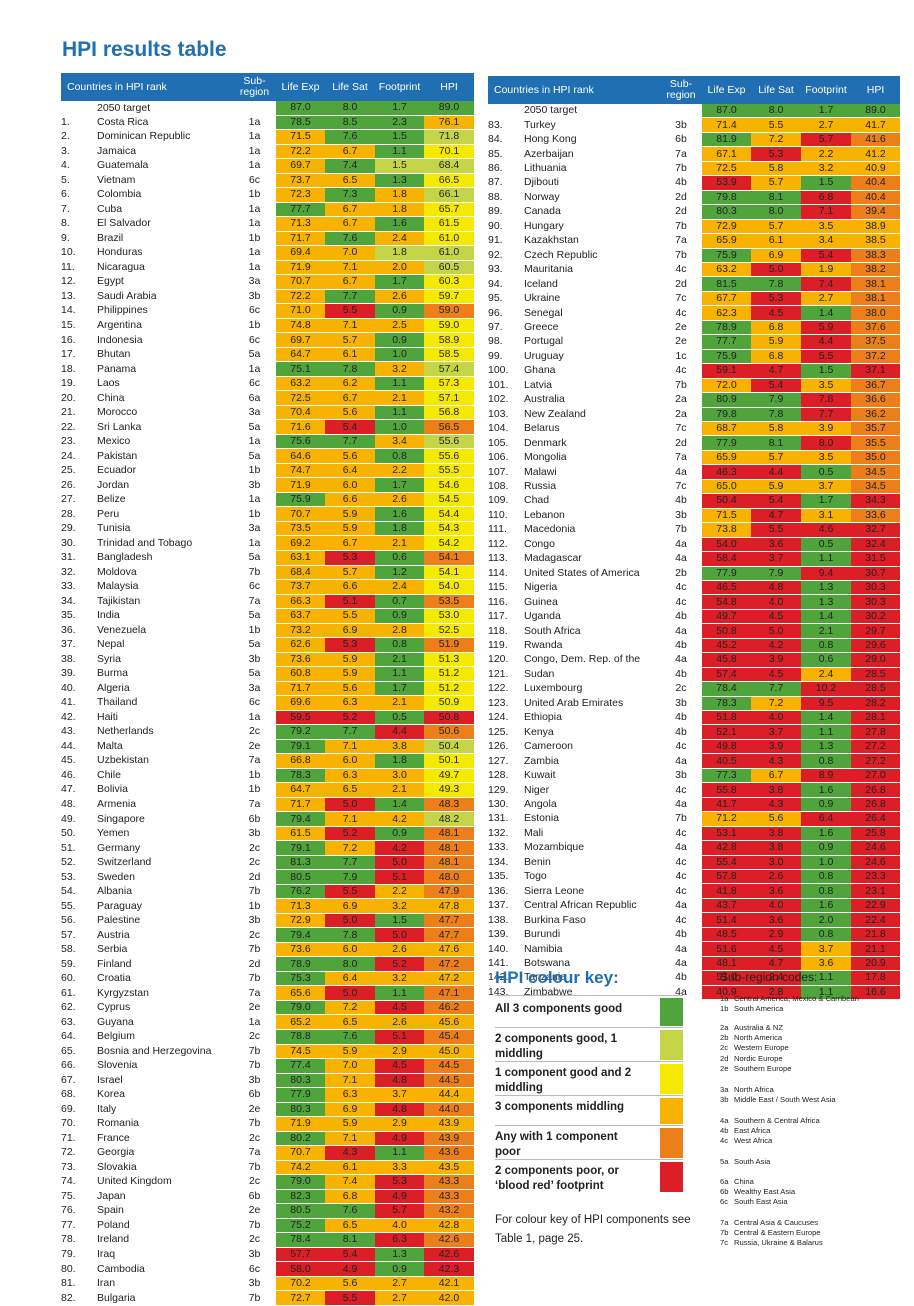  Describe the element at coordinates (268, 311) in the screenshot. I see `table-row: 14. Philippines 6c 71.0 5.5 0.9 59.0` at that location.